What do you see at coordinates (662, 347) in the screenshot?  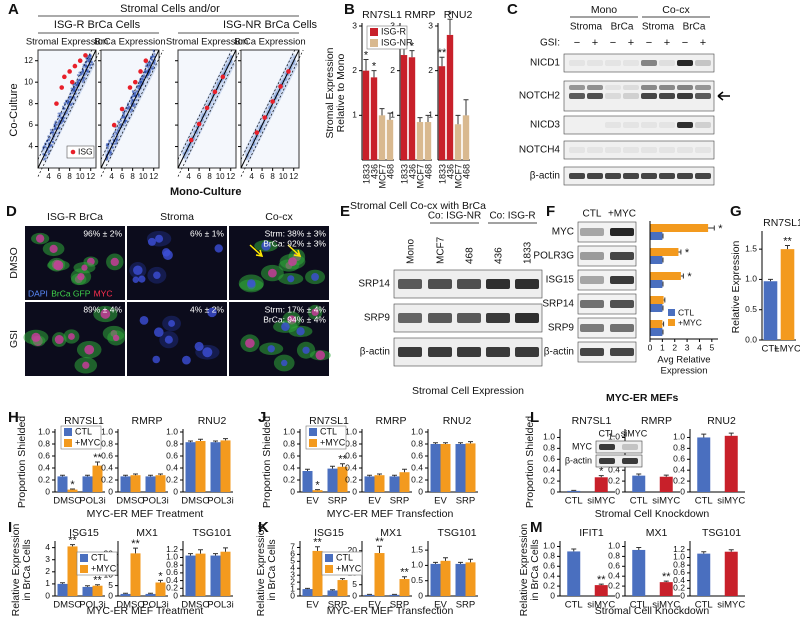 I see `x-tick-label: 1` at bounding box center [662, 347].